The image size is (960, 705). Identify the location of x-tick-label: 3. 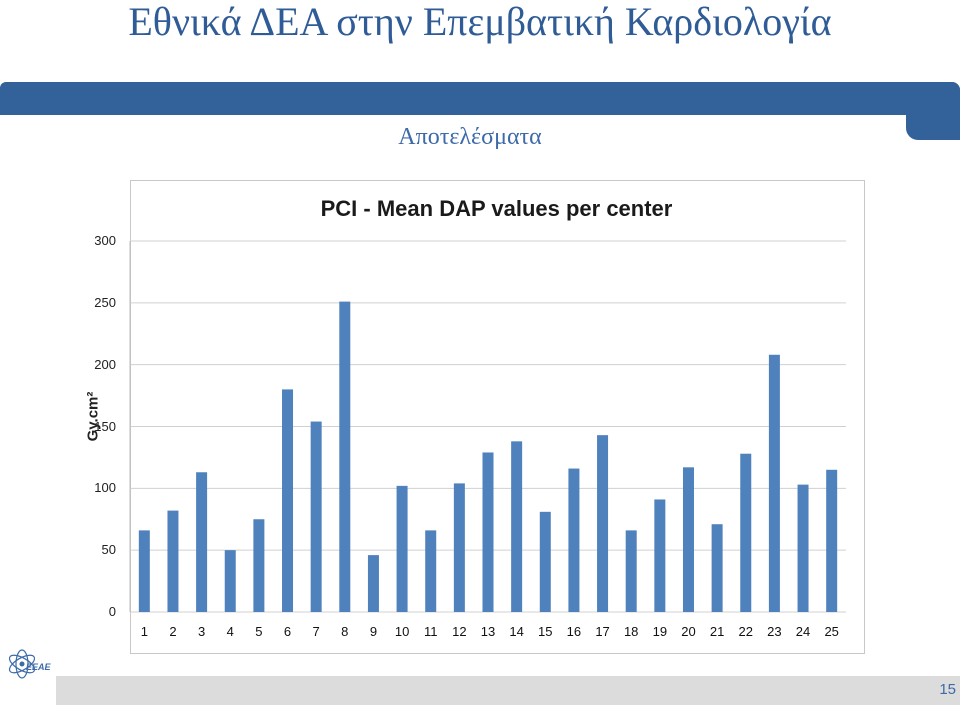
(201, 631).